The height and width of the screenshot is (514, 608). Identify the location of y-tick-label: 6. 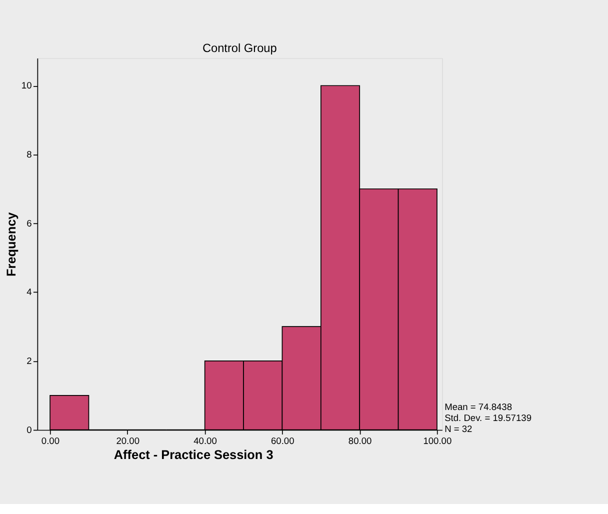
(29, 223).